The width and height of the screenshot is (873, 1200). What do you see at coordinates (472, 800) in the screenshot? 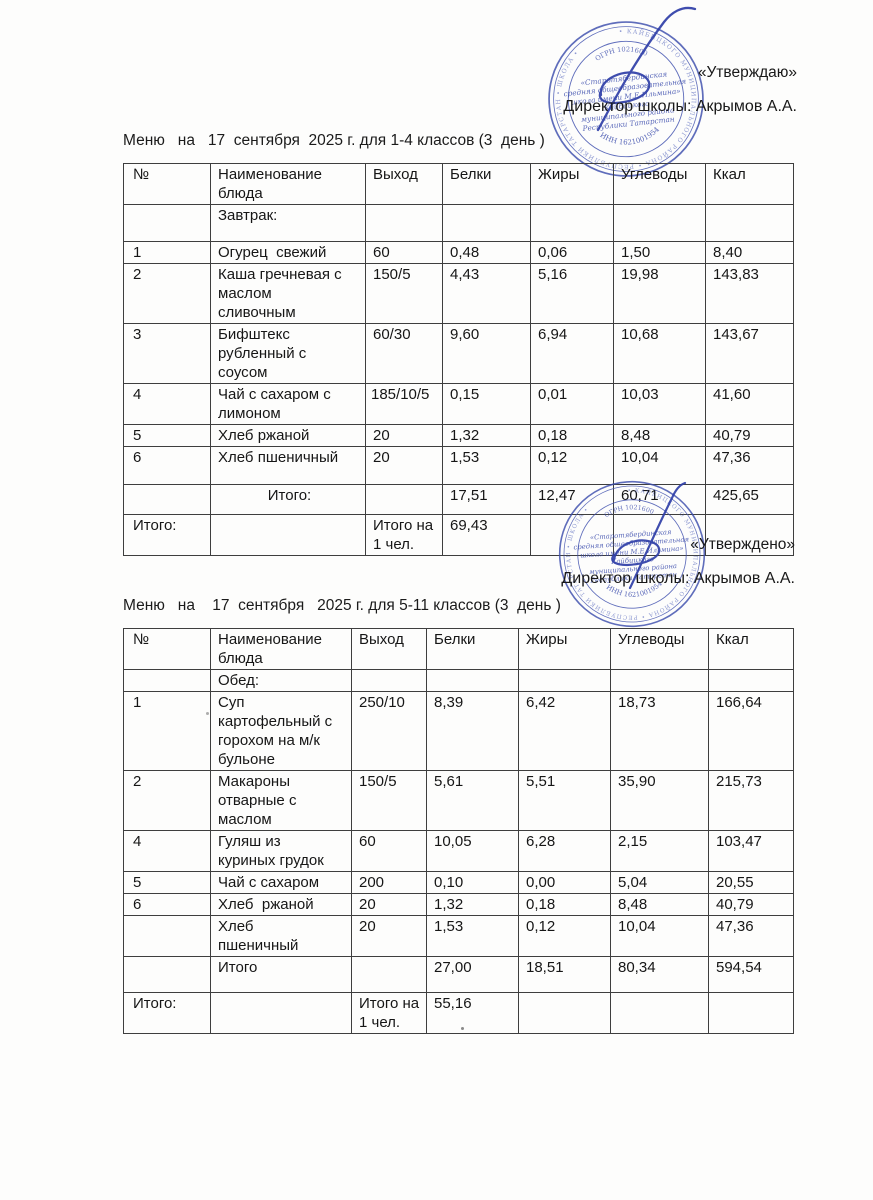
I see `cell-protein: 5,61` at bounding box center [472, 800].